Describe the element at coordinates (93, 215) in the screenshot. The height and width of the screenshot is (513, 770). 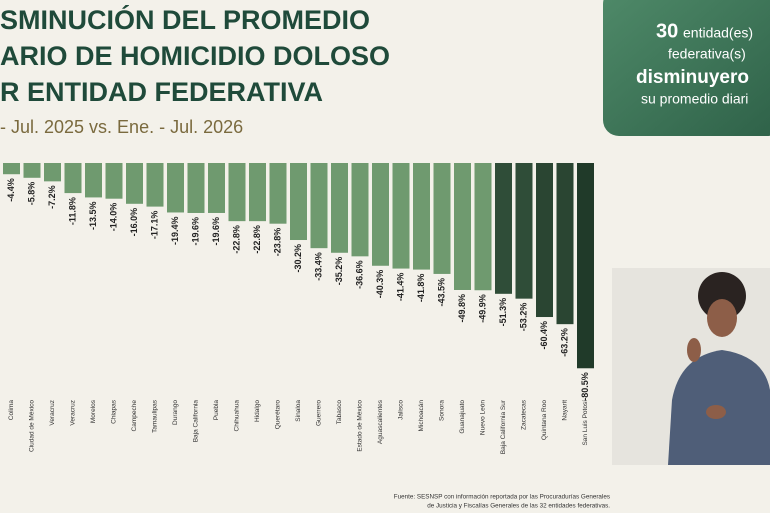
I see `value-label: -13.5%` at that location.